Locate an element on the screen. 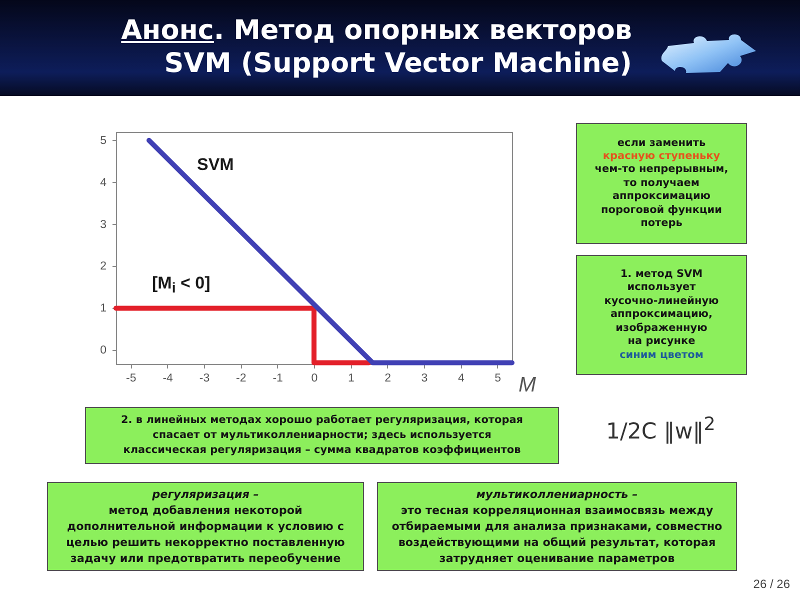  note-box: 1. метод SVM использует кусочно-линейную аппроксимацию, изображенную на рисунке синим цветом is located at coordinates (661, 315).